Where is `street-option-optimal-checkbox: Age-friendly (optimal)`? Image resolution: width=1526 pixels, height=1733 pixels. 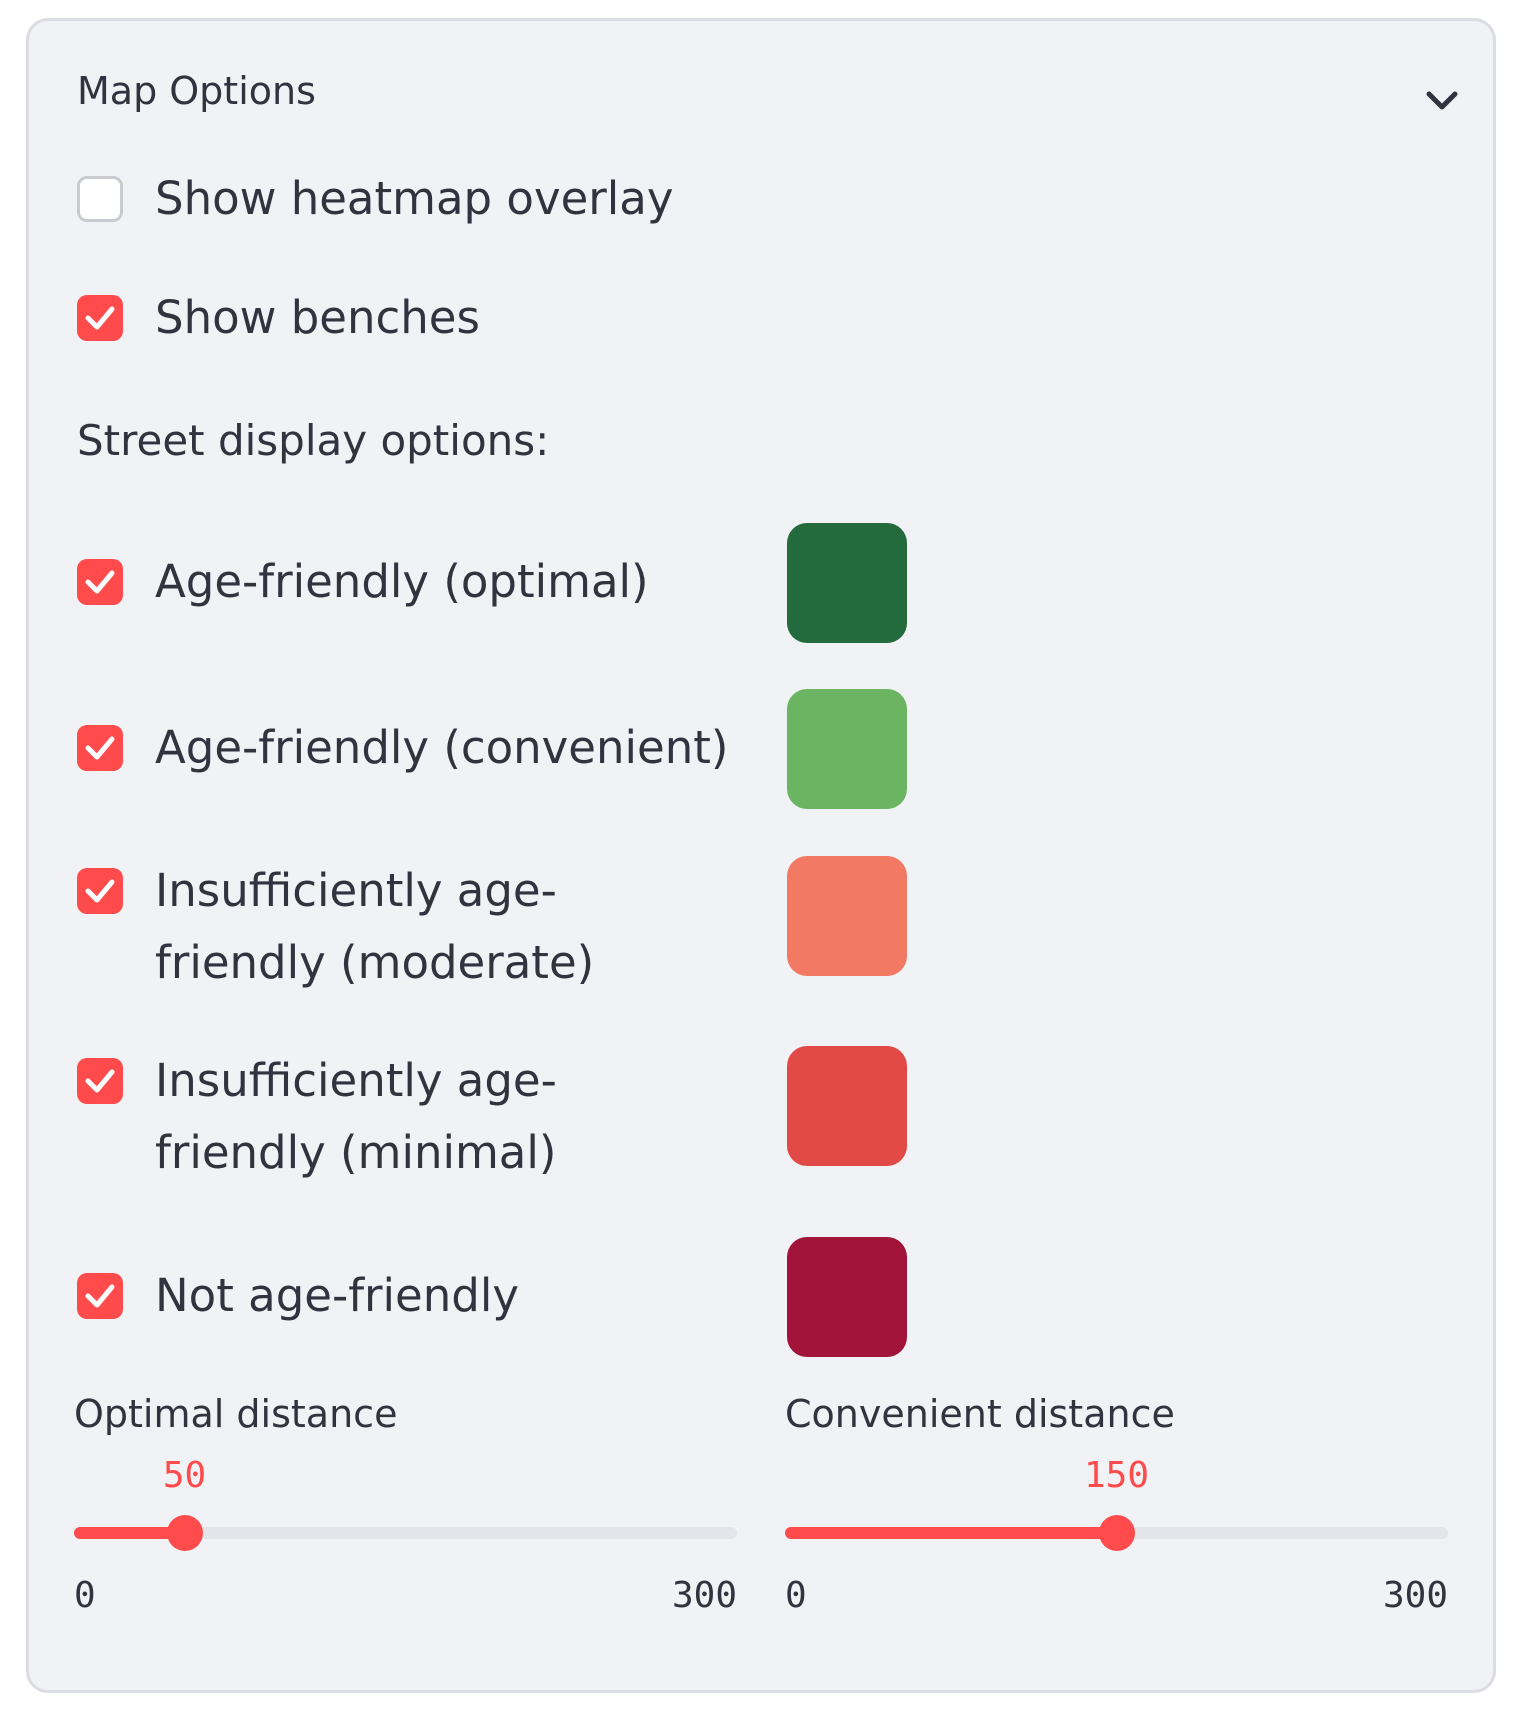
street-option-optimal-checkbox: Age-friendly (optimal) is located at coordinates (363, 586).